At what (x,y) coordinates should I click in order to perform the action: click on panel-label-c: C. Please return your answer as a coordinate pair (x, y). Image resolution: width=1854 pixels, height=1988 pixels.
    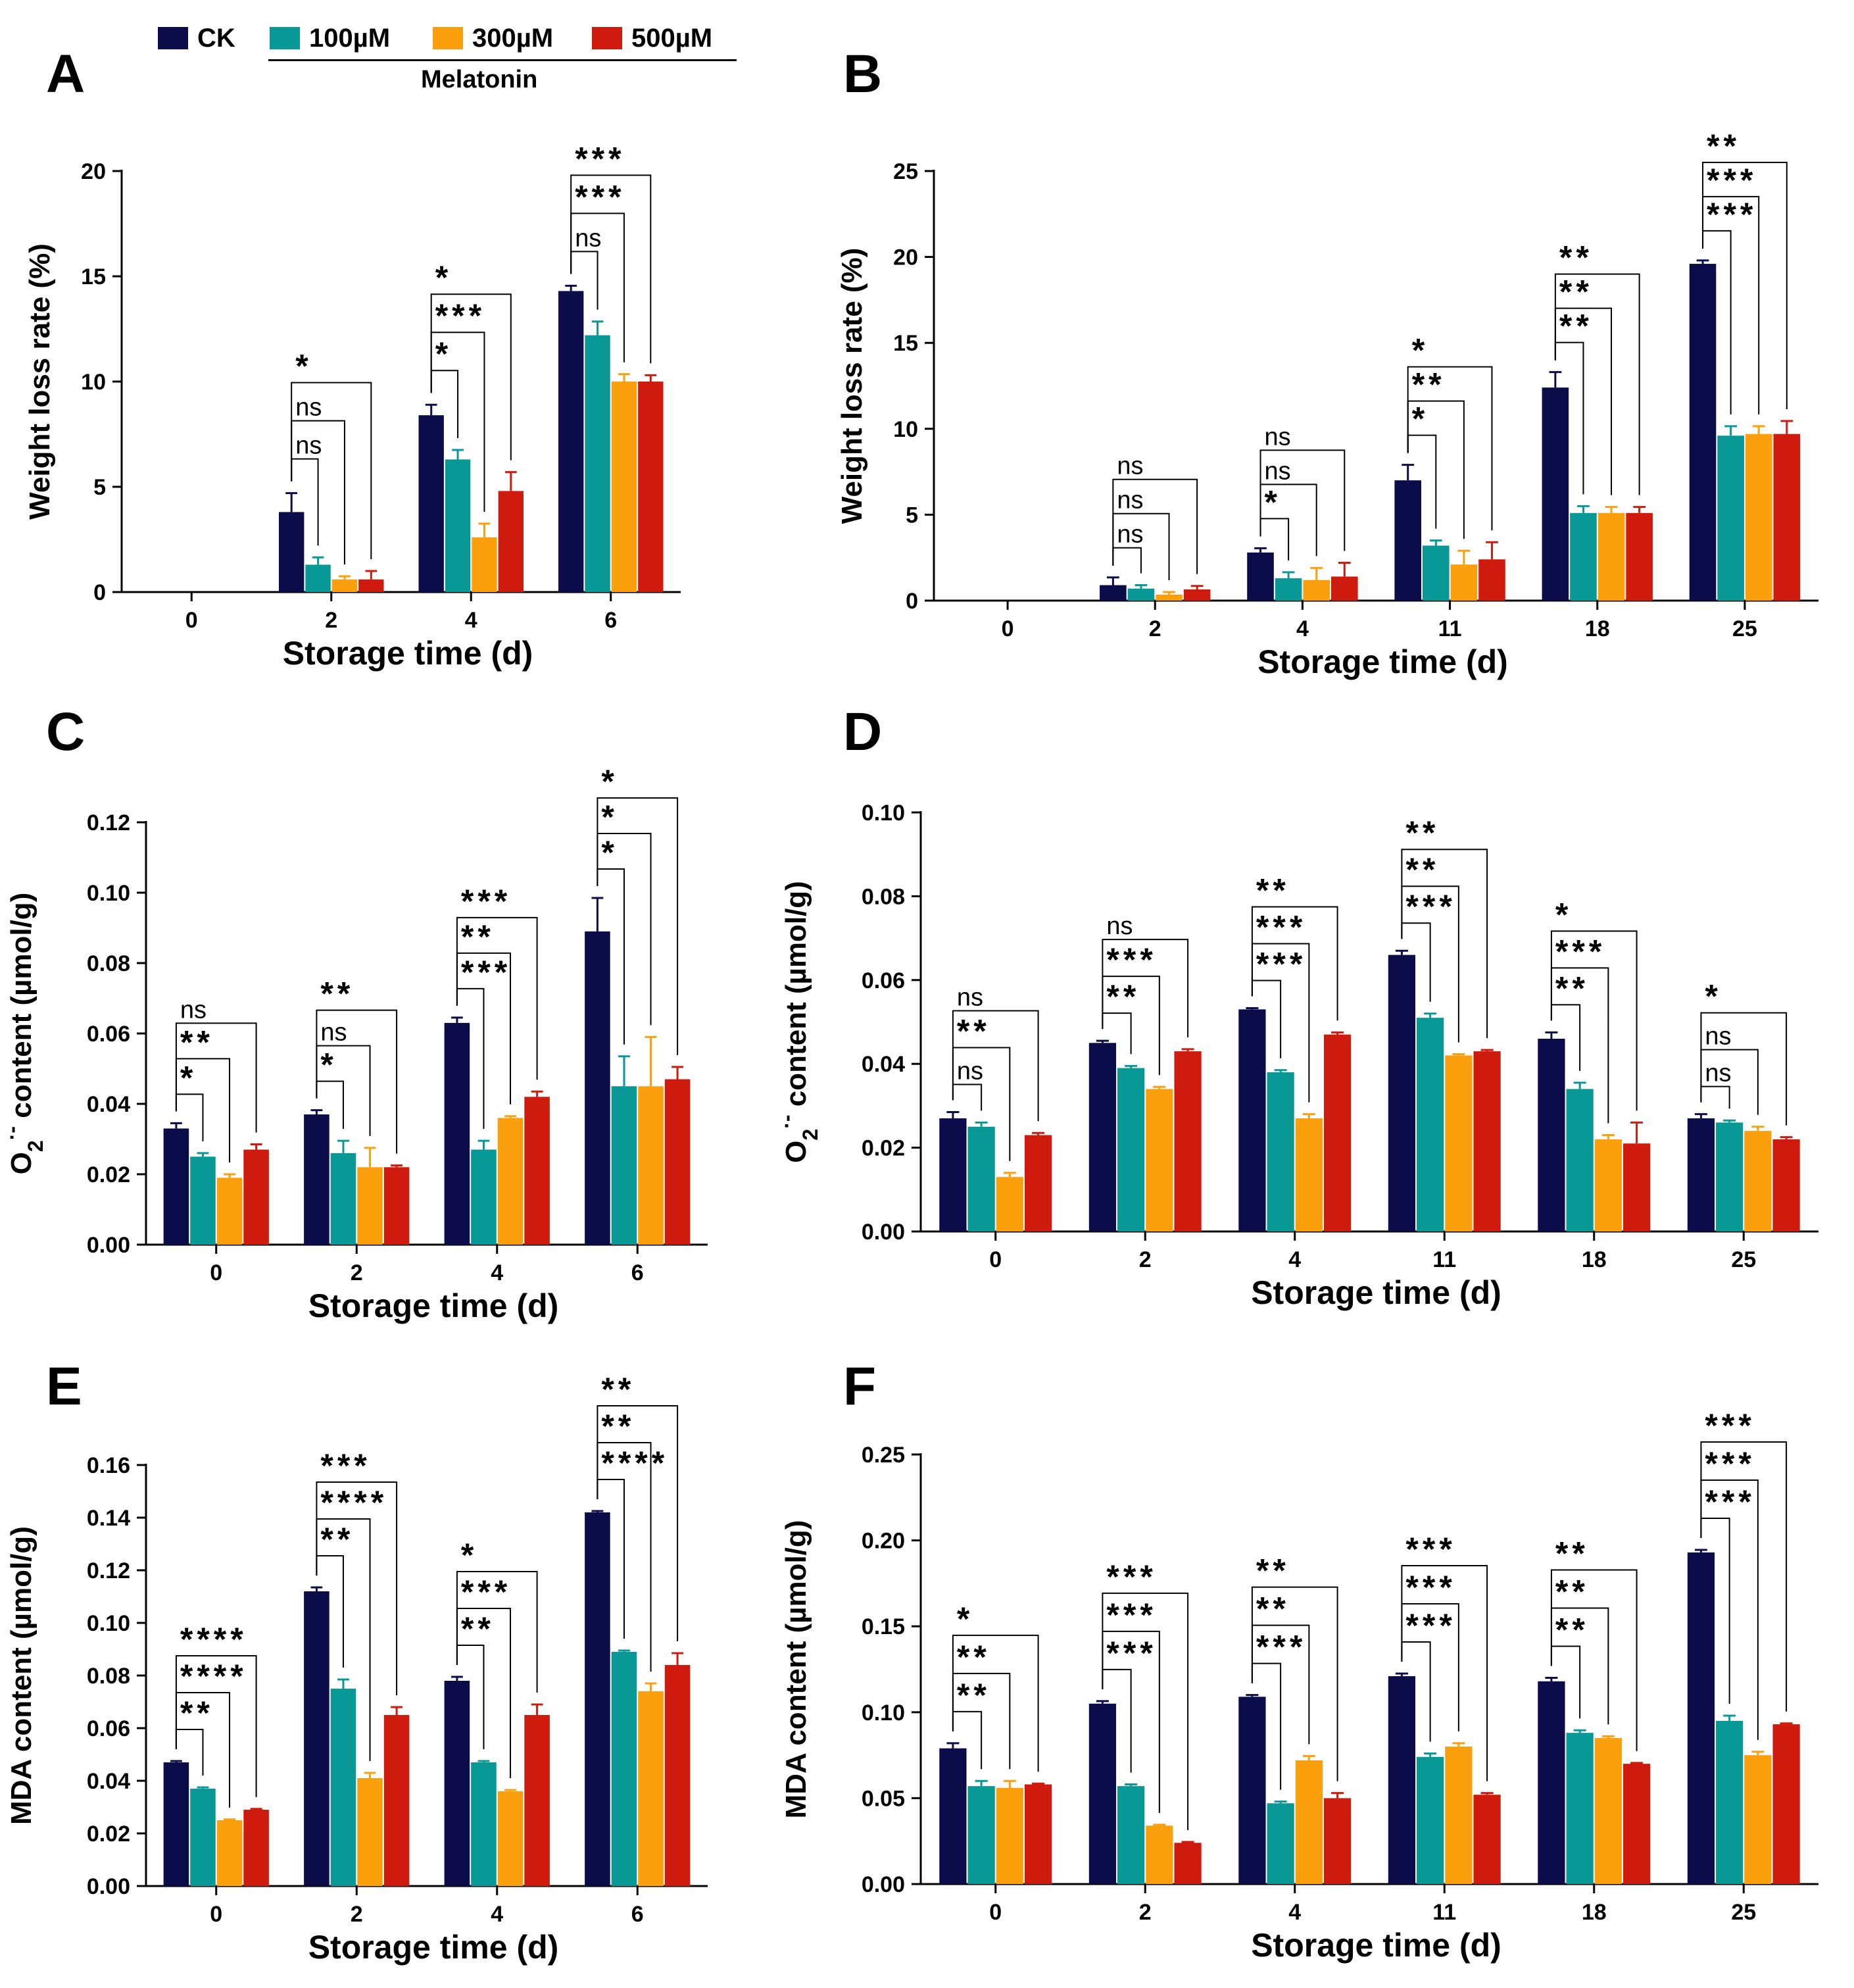
    Looking at the image, I should click on (65, 732).